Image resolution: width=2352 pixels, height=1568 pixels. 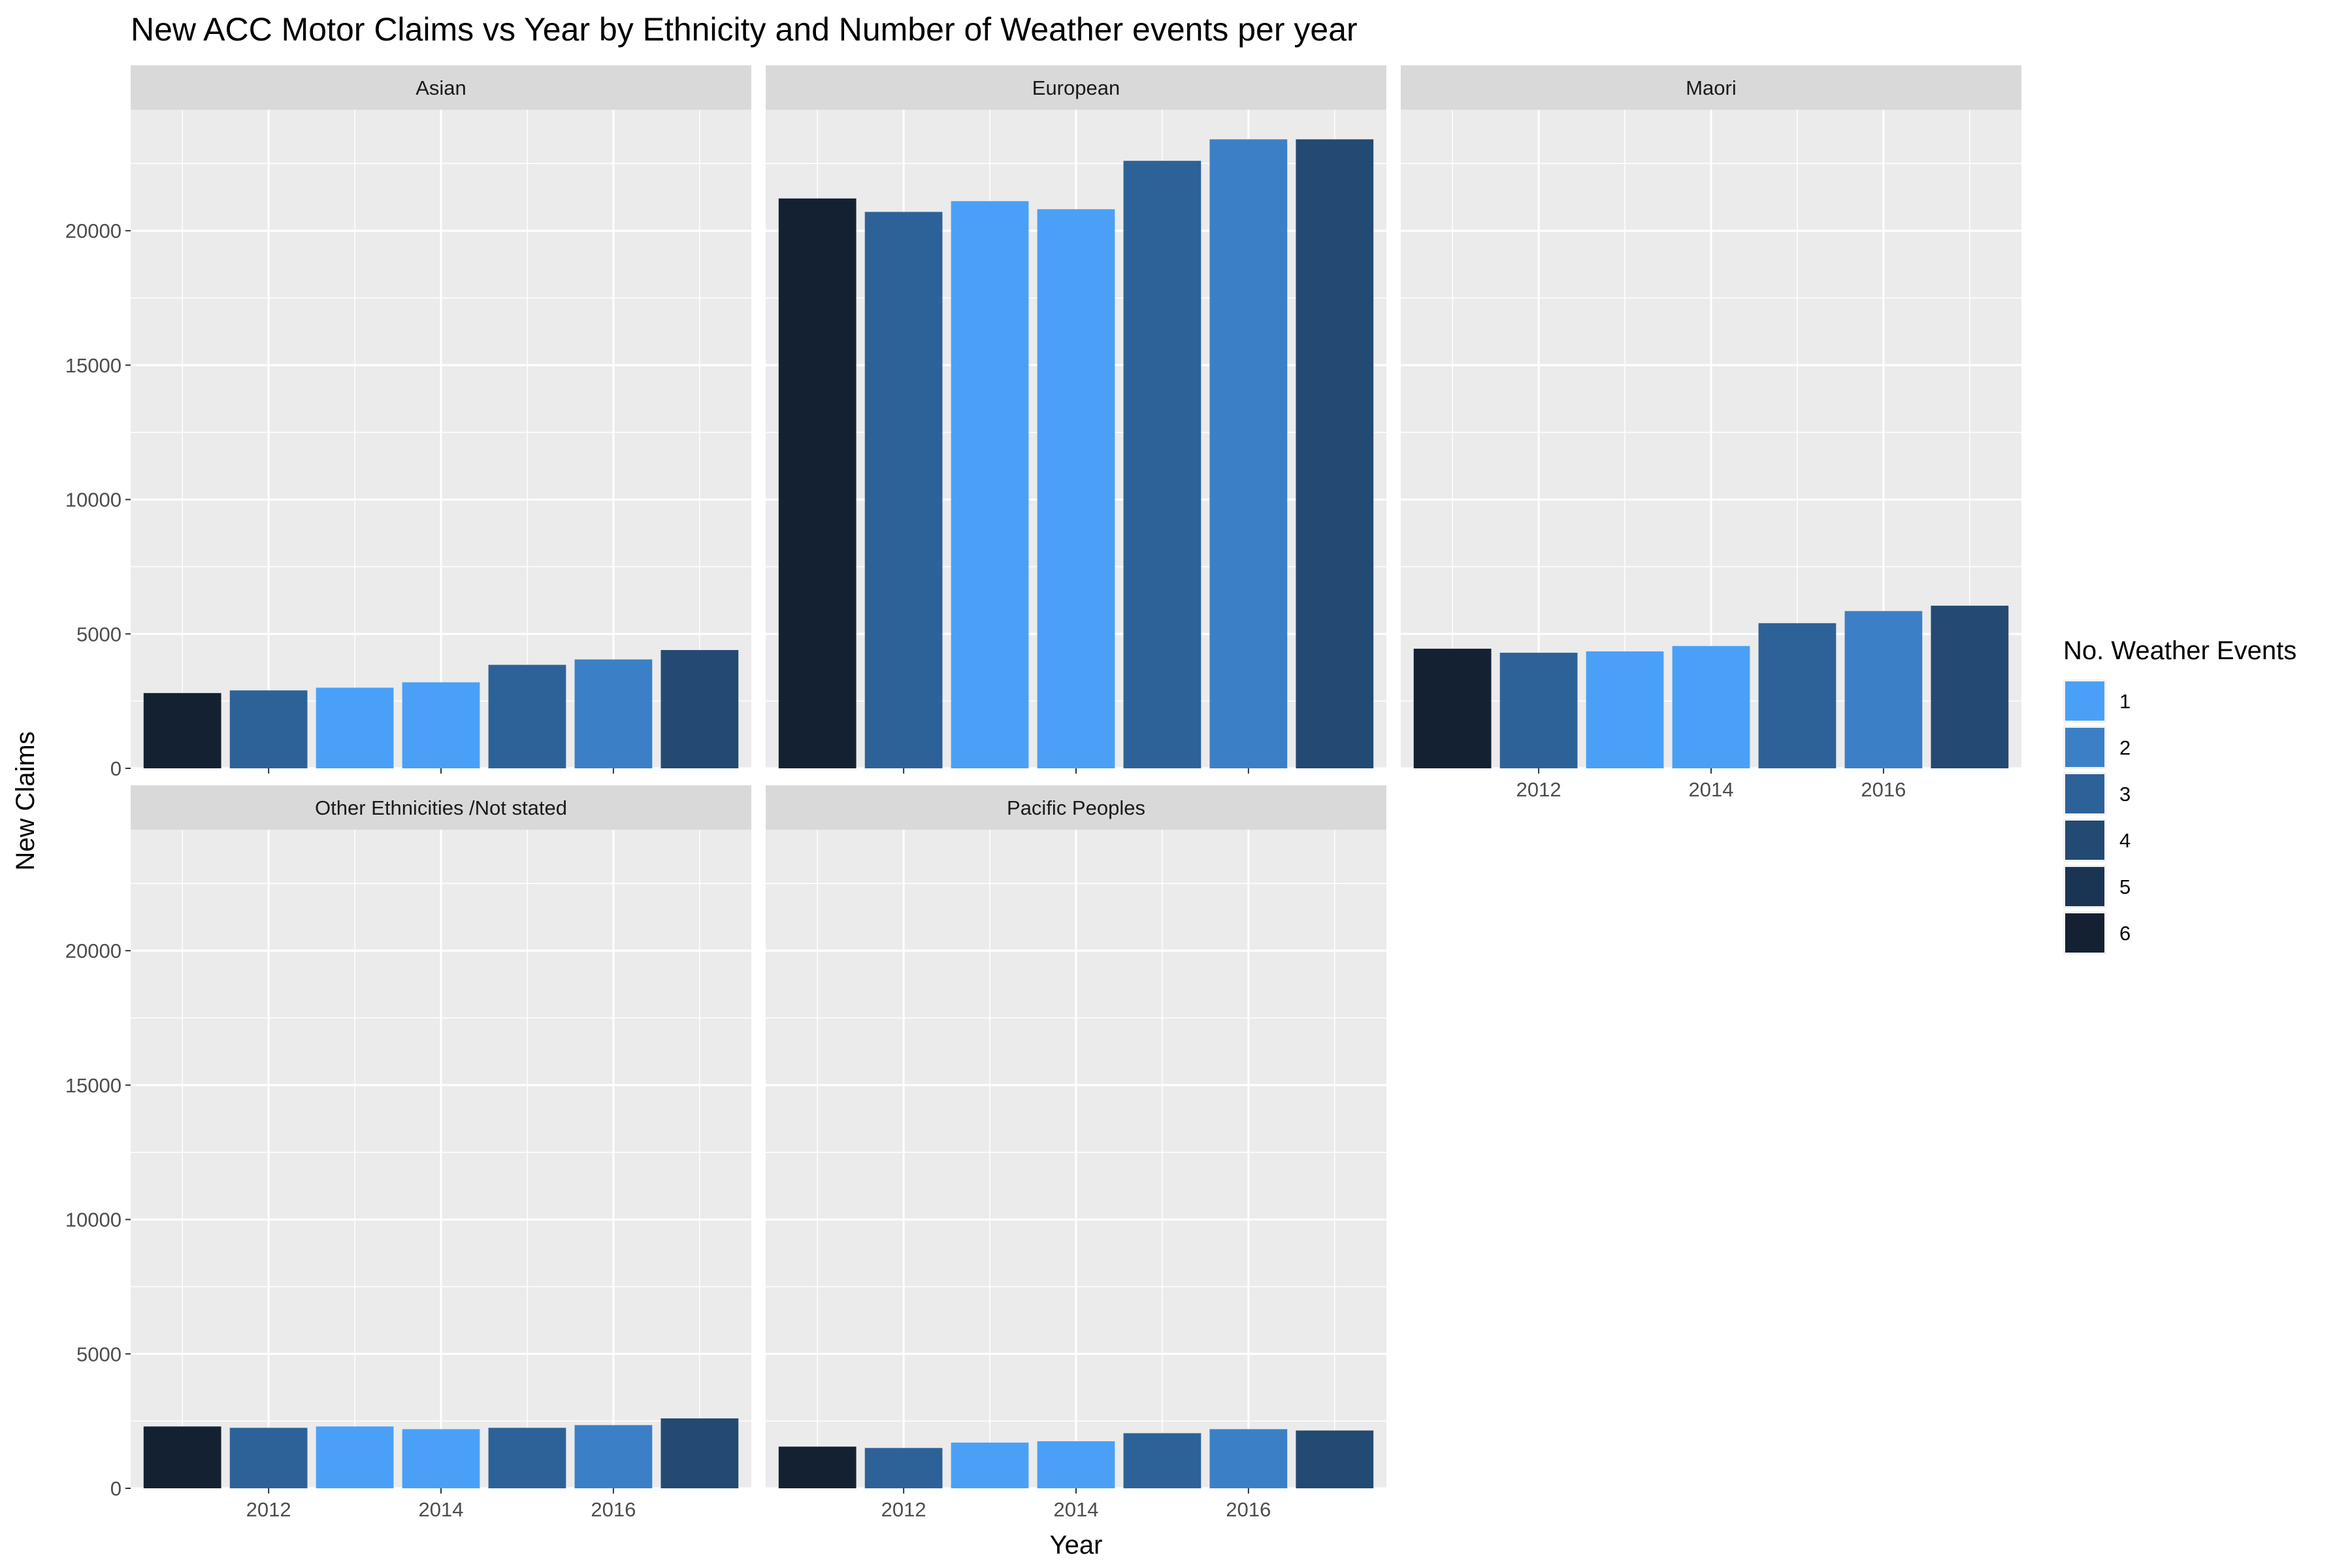 I want to click on legend-item-label: 2, so click(x=2125, y=747).